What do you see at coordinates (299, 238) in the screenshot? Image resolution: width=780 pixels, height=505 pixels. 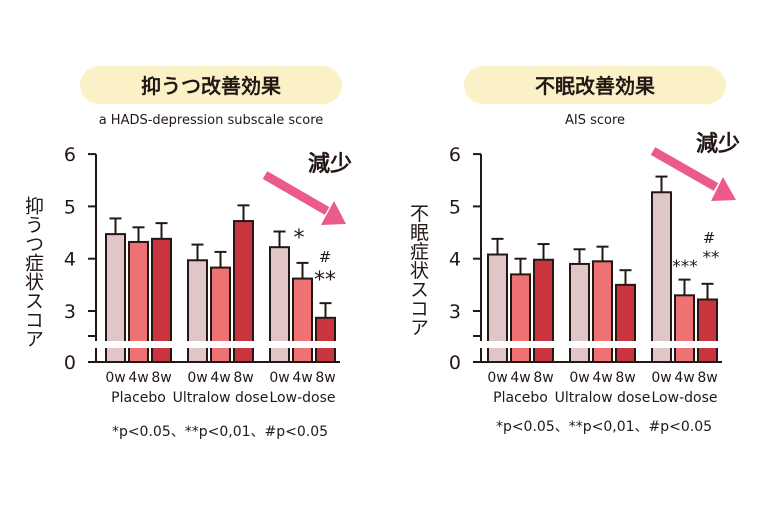 I see `annotation-4w: *` at bounding box center [299, 238].